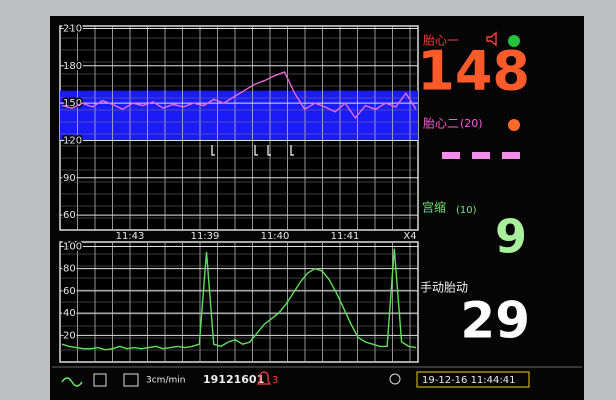  Describe the element at coordinates (69, 178) in the screenshot. I see `y-tick-label: 90` at that location.